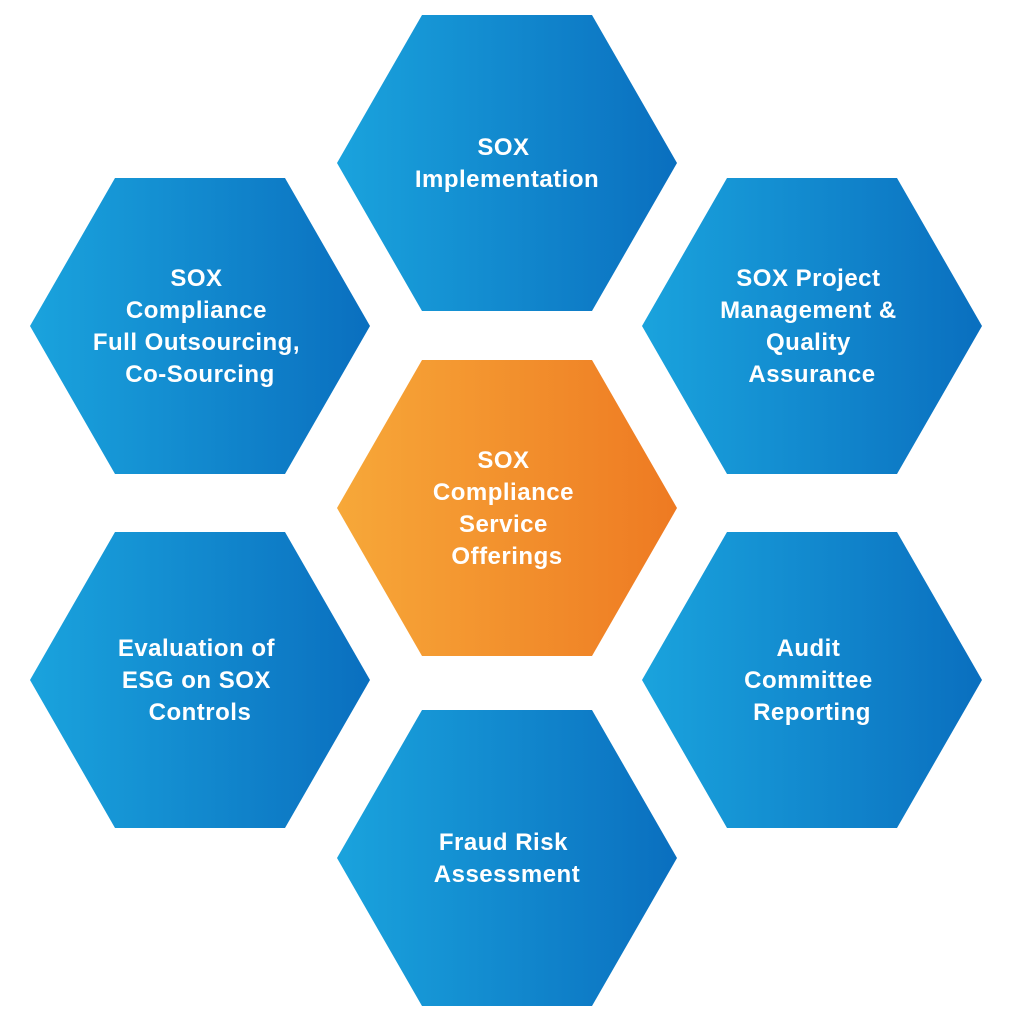  I want to click on hex-label: SOX Compliance Service Offerings, so click(507, 508).